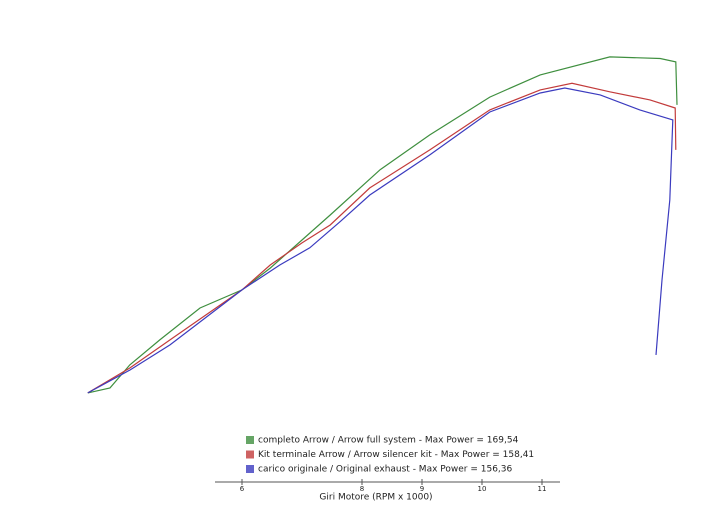 This screenshot has height=529, width=720. Describe the element at coordinates (422, 489) in the screenshot. I see `x-tick-label: 9` at that location.